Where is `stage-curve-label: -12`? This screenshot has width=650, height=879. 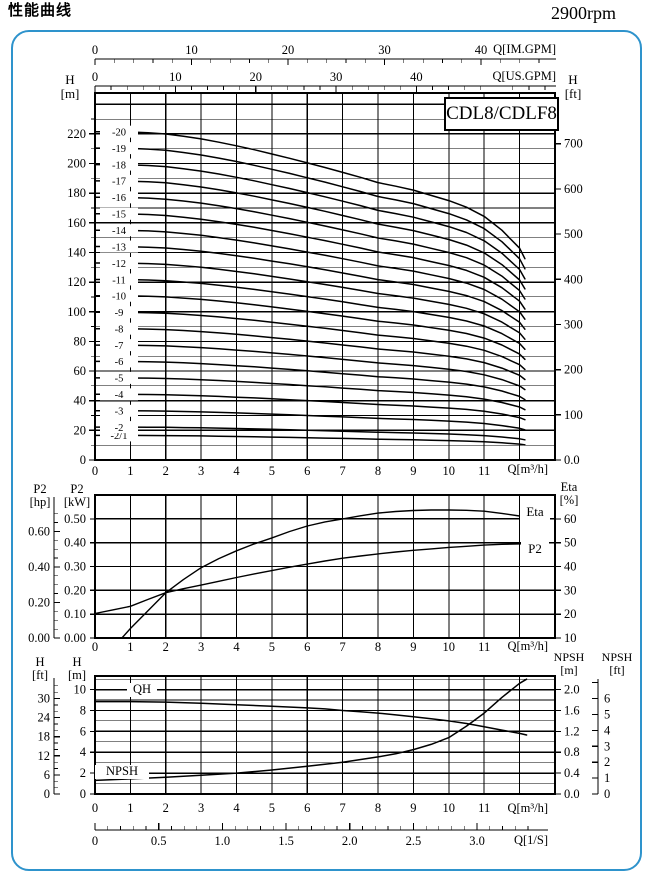
stage-curve-label: -12 is located at coordinates (119, 264).